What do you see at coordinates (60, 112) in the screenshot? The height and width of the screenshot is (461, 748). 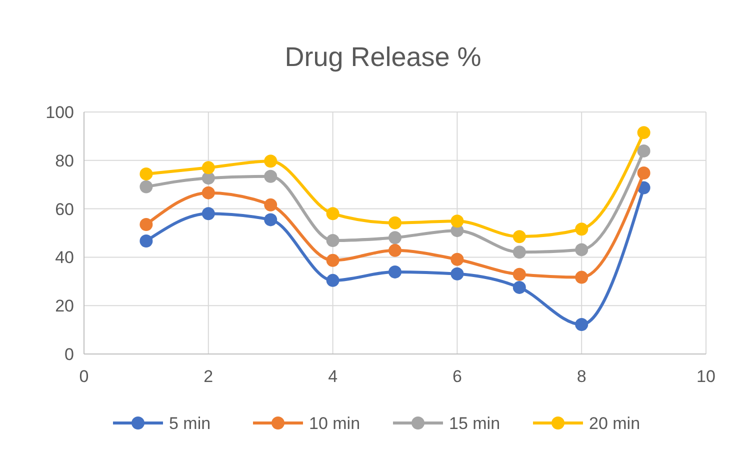 I see `y-tick-label: 100` at bounding box center [60, 112].